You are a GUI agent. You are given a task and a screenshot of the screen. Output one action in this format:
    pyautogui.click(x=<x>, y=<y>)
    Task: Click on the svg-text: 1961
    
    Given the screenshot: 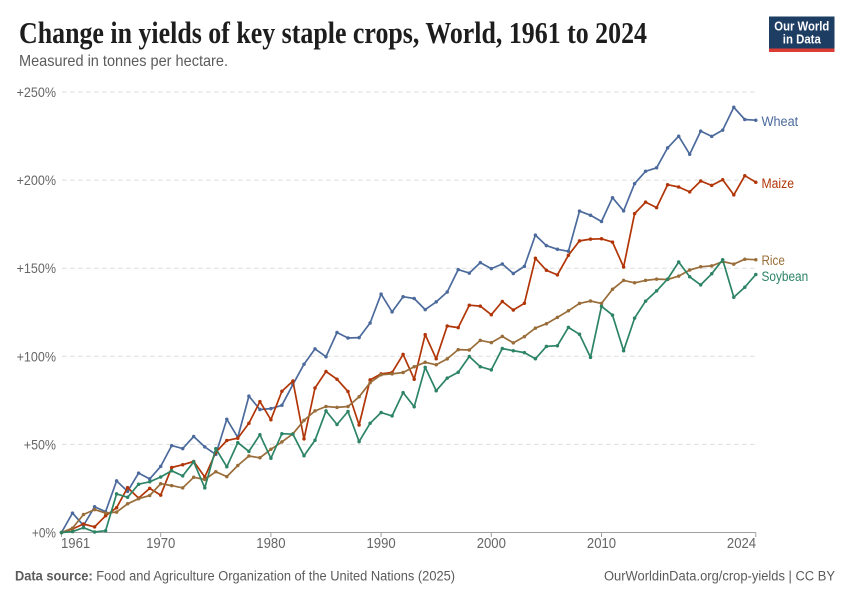 What is the action you would take?
    pyautogui.click(x=75, y=544)
    